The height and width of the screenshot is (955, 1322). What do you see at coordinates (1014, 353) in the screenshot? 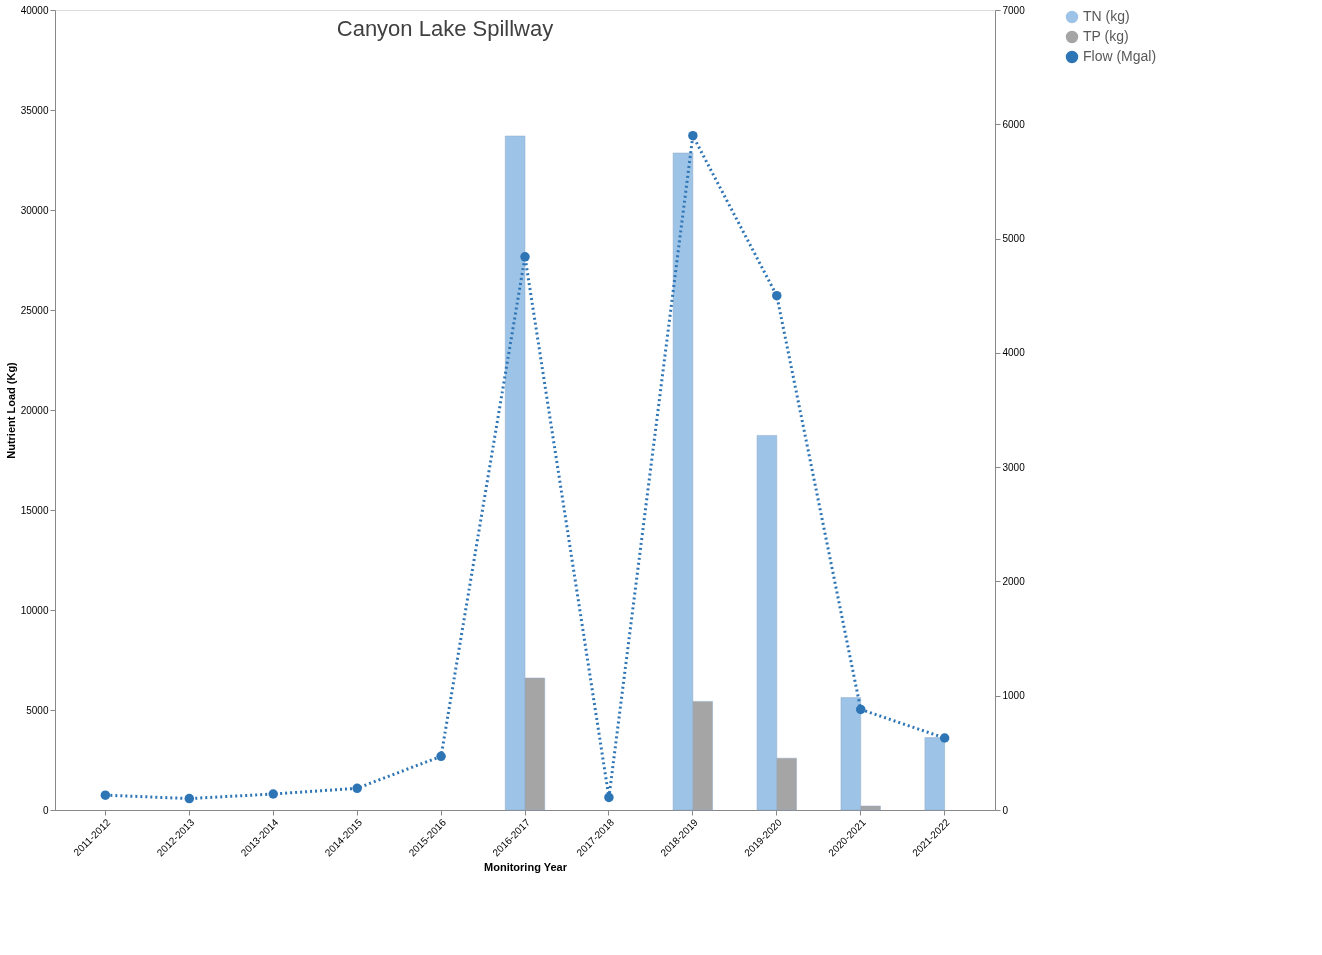
I see `y2-tick-label: 4000` at bounding box center [1014, 353].